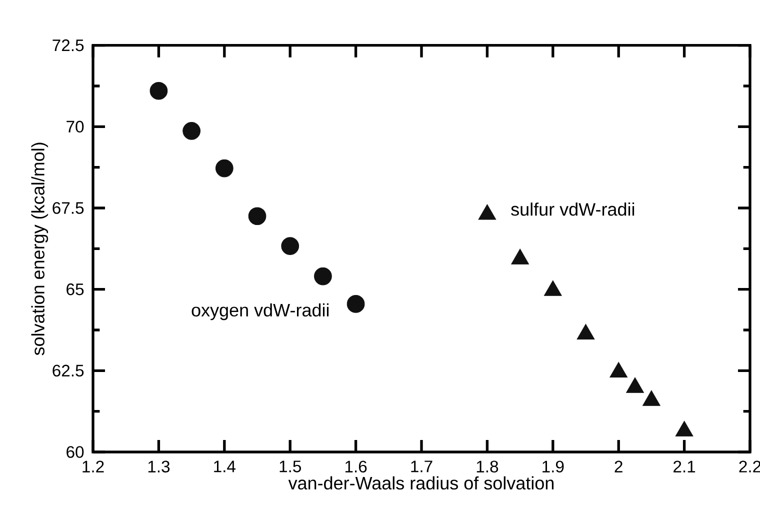 Image resolution: width=760 pixels, height=528 pixels. I want to click on x-tick-label: 2.1, so click(685, 466).